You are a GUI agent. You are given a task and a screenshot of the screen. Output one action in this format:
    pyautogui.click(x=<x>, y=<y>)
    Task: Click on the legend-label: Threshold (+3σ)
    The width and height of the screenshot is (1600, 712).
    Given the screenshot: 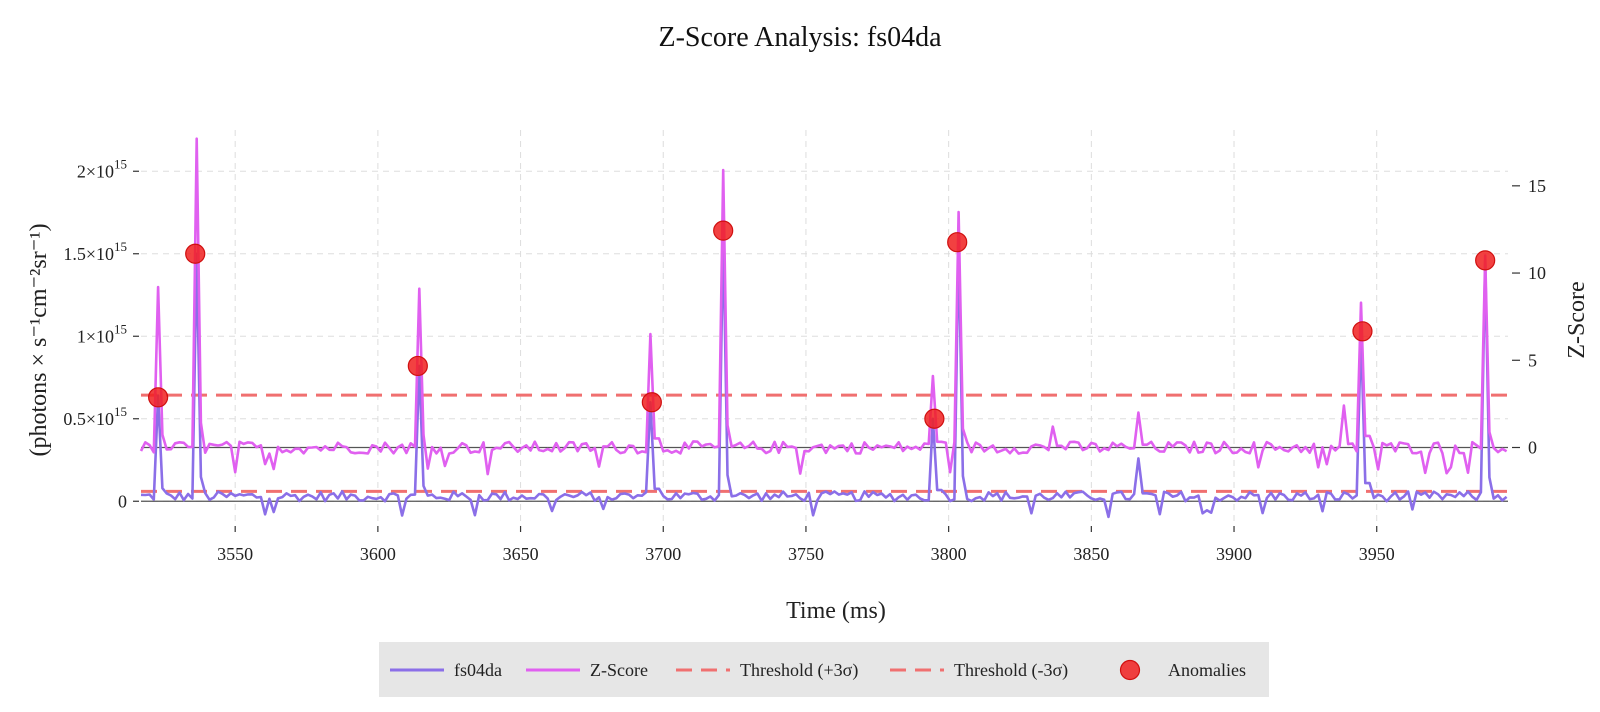 What is the action you would take?
    pyautogui.click(x=799, y=670)
    